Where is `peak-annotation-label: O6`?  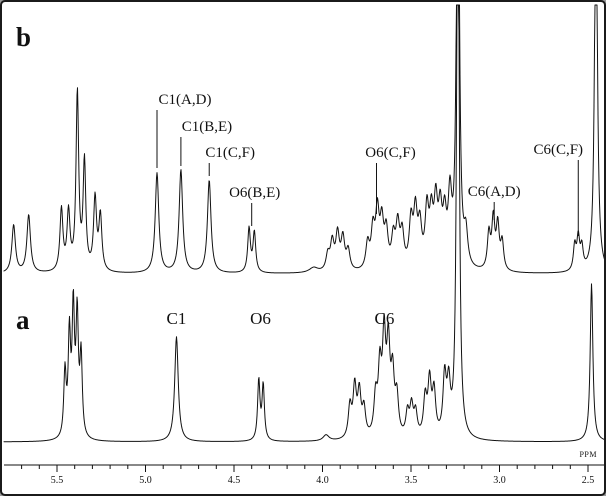 peak-annotation-label: O6 is located at coordinates (260, 318).